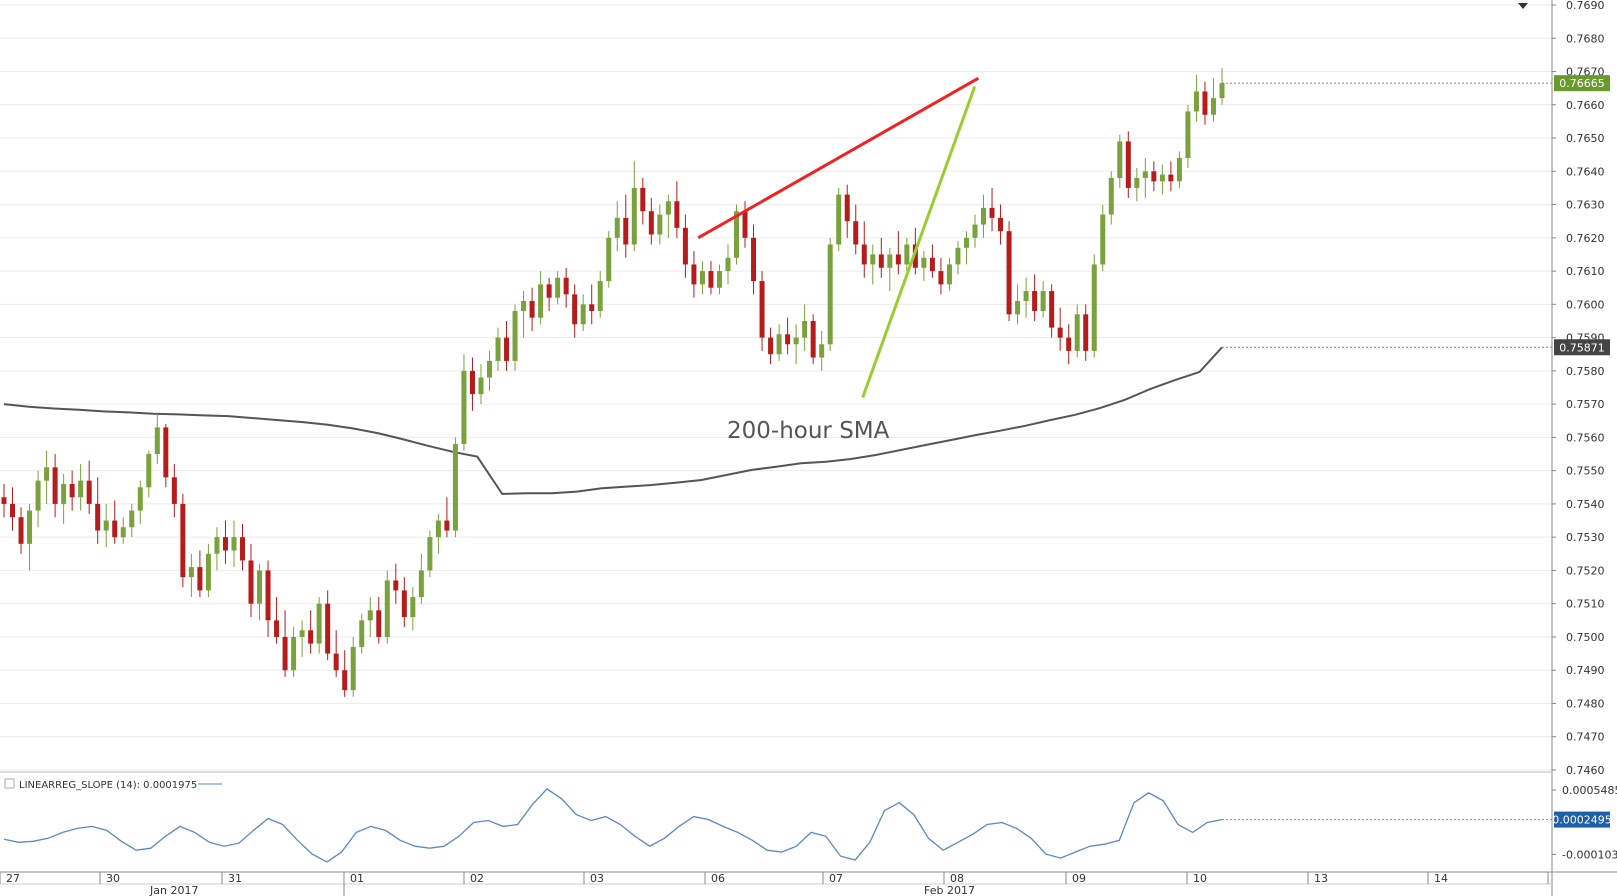  Describe the element at coordinates (1523, 6) in the screenshot. I see `chevron-down-icon` at that location.